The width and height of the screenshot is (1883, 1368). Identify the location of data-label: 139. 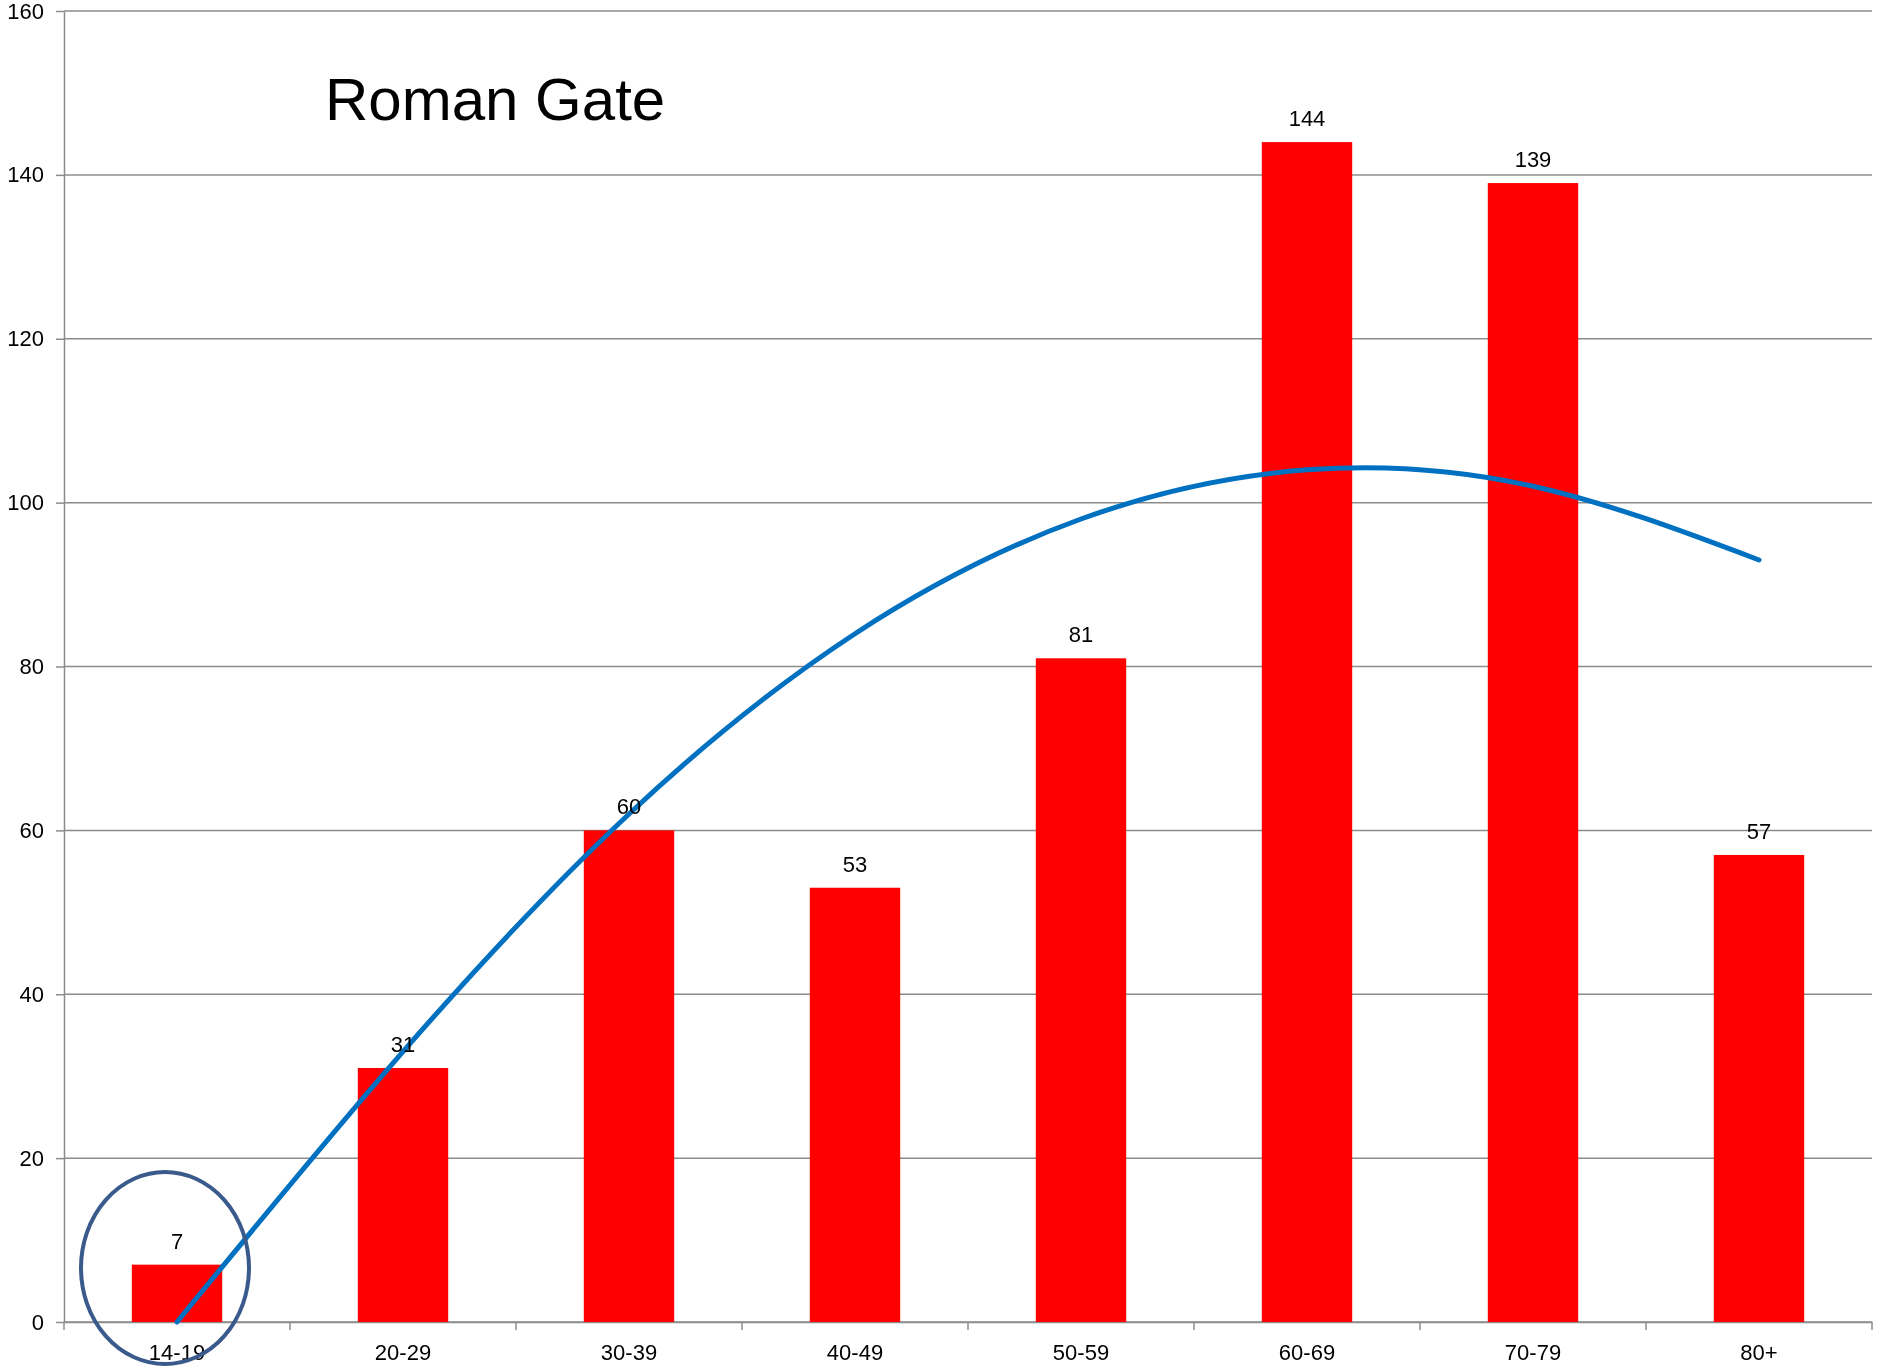
(1533, 160).